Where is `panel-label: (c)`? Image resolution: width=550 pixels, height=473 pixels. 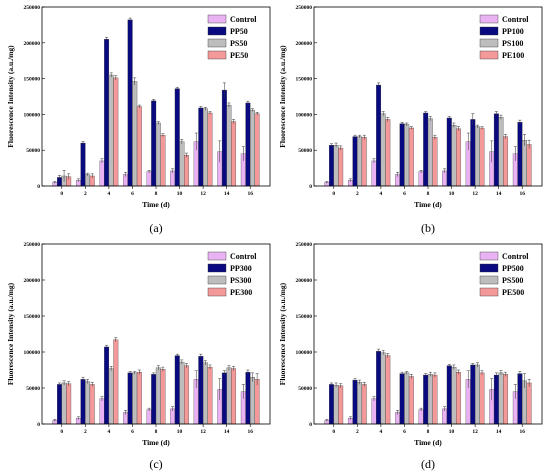 panel-label: (c) is located at coordinates (155, 464).